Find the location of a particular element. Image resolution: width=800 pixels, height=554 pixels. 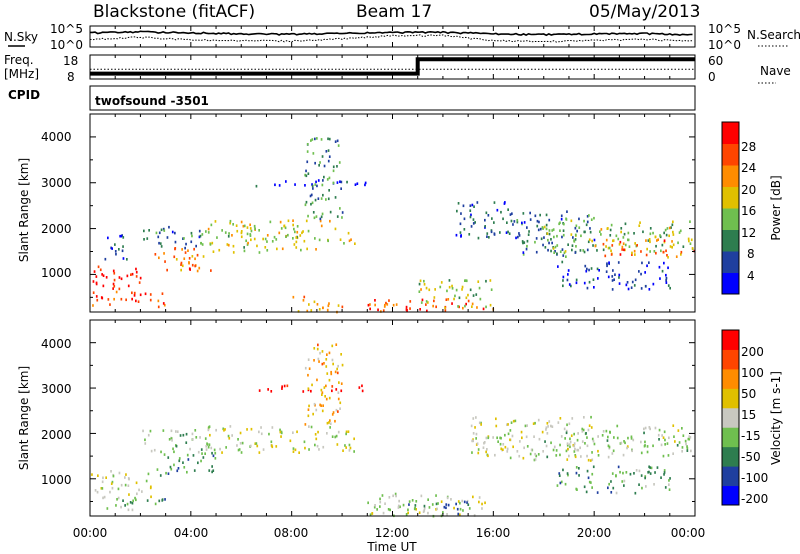

nsearch-label: N.Search is located at coordinates (773, 35).